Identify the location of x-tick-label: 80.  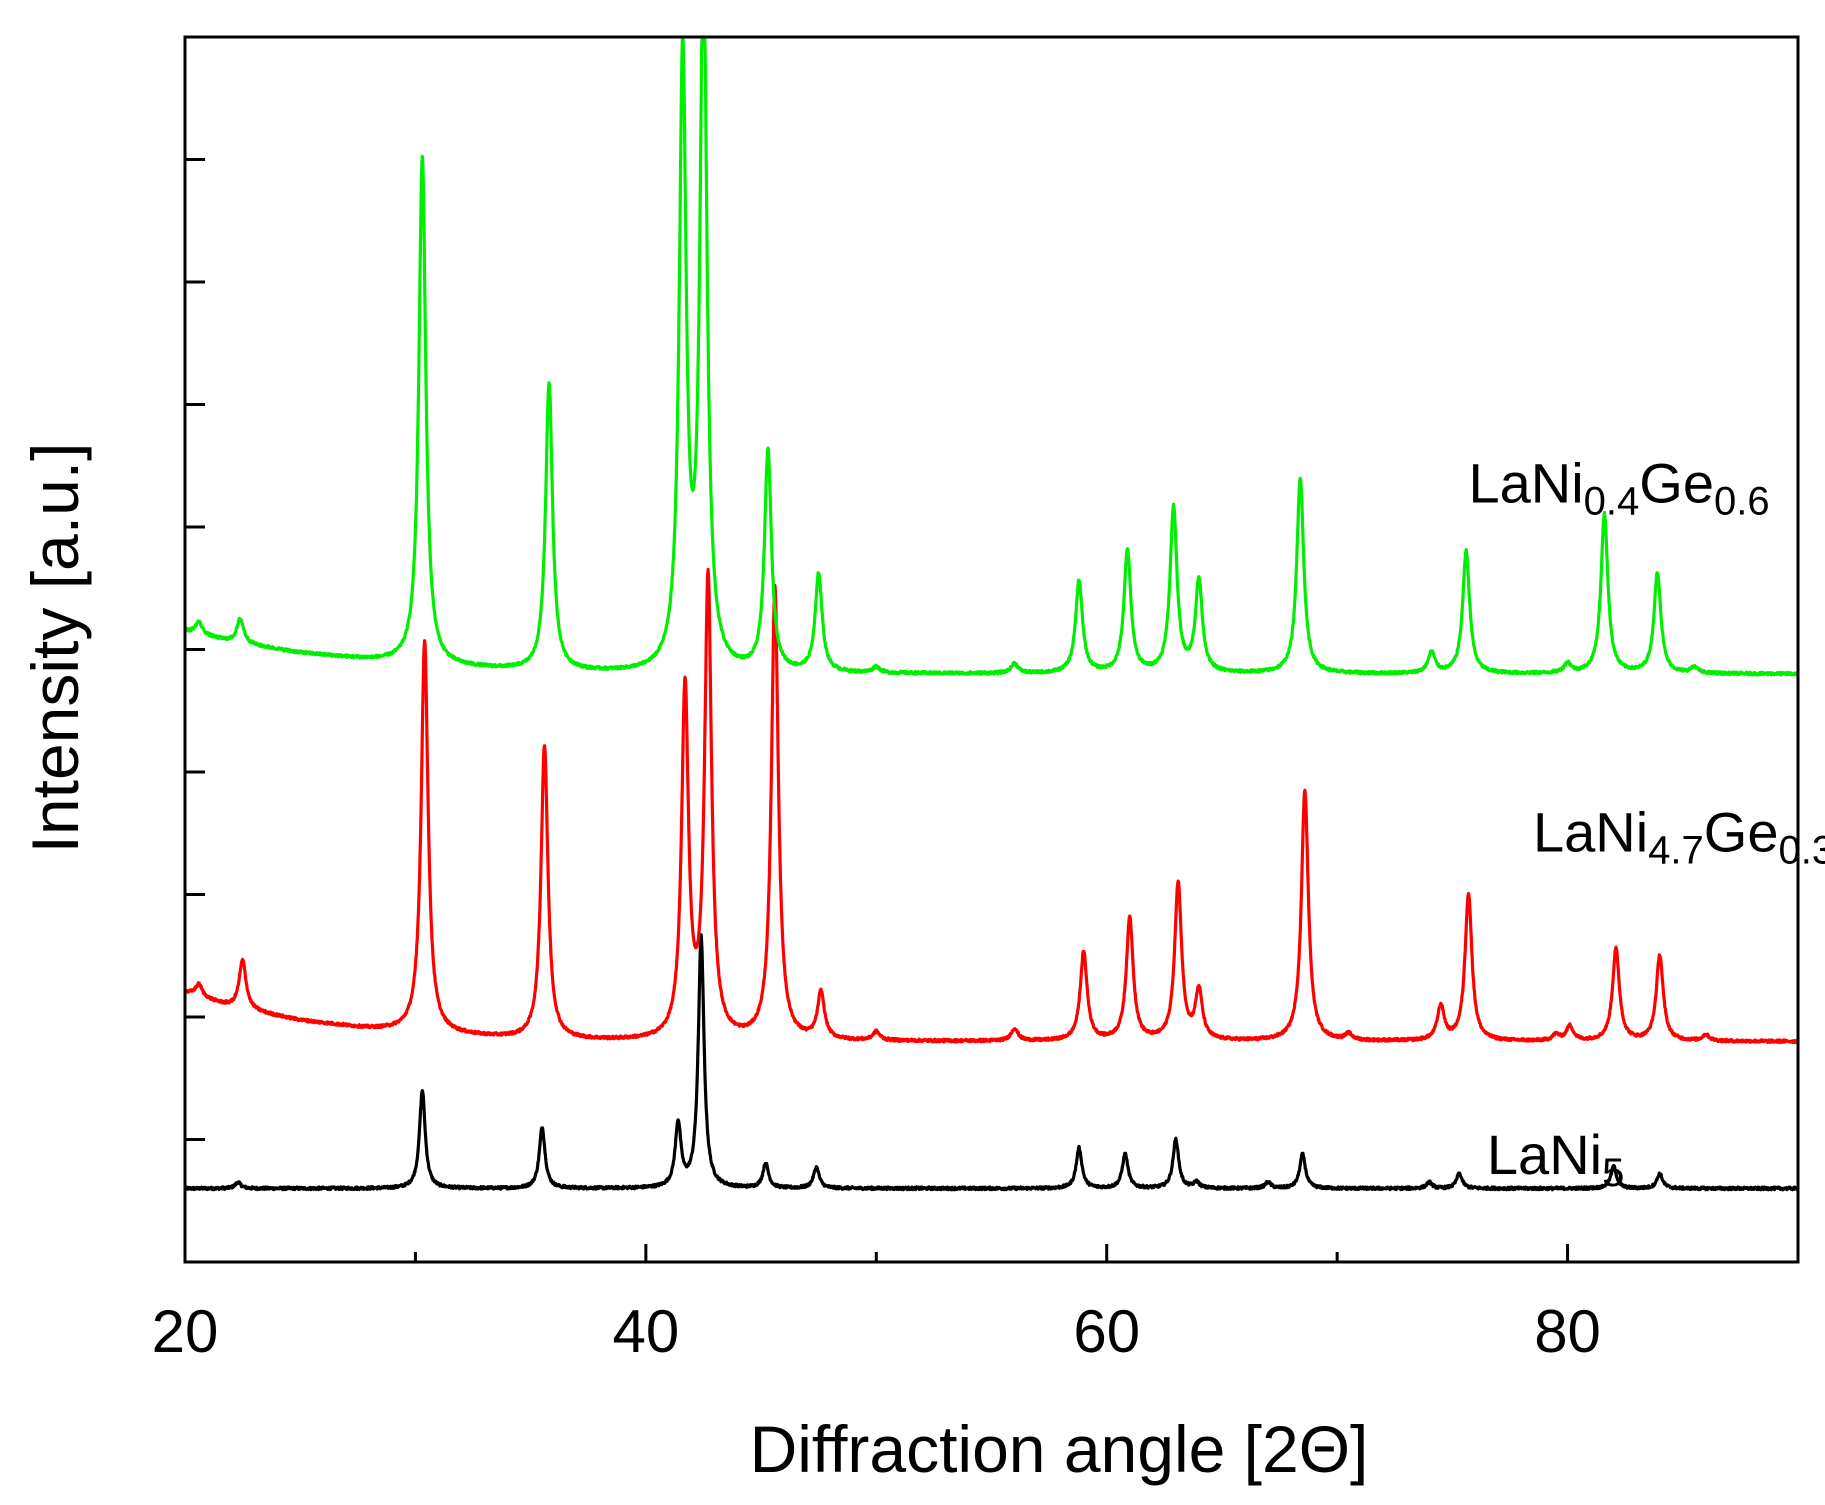
(1567, 1331).